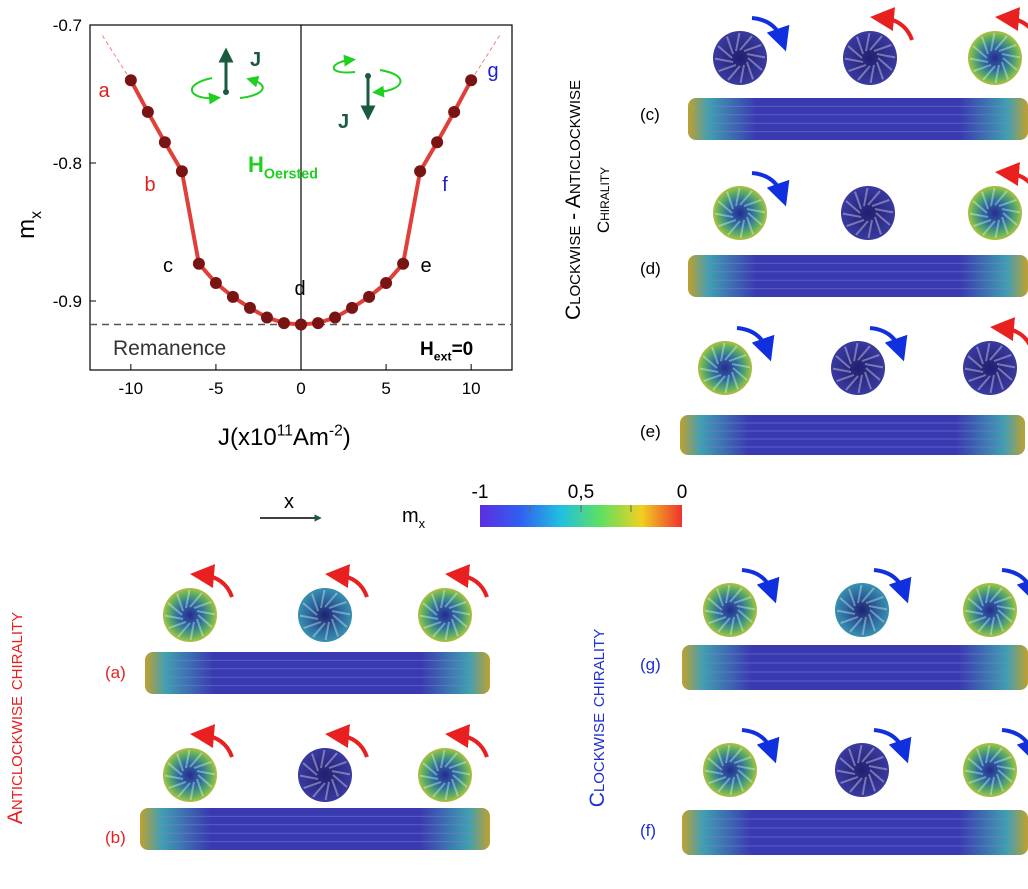  Describe the element at coordinates (67, 25) in the screenshot. I see `y-tick-label: -0.7` at that location.